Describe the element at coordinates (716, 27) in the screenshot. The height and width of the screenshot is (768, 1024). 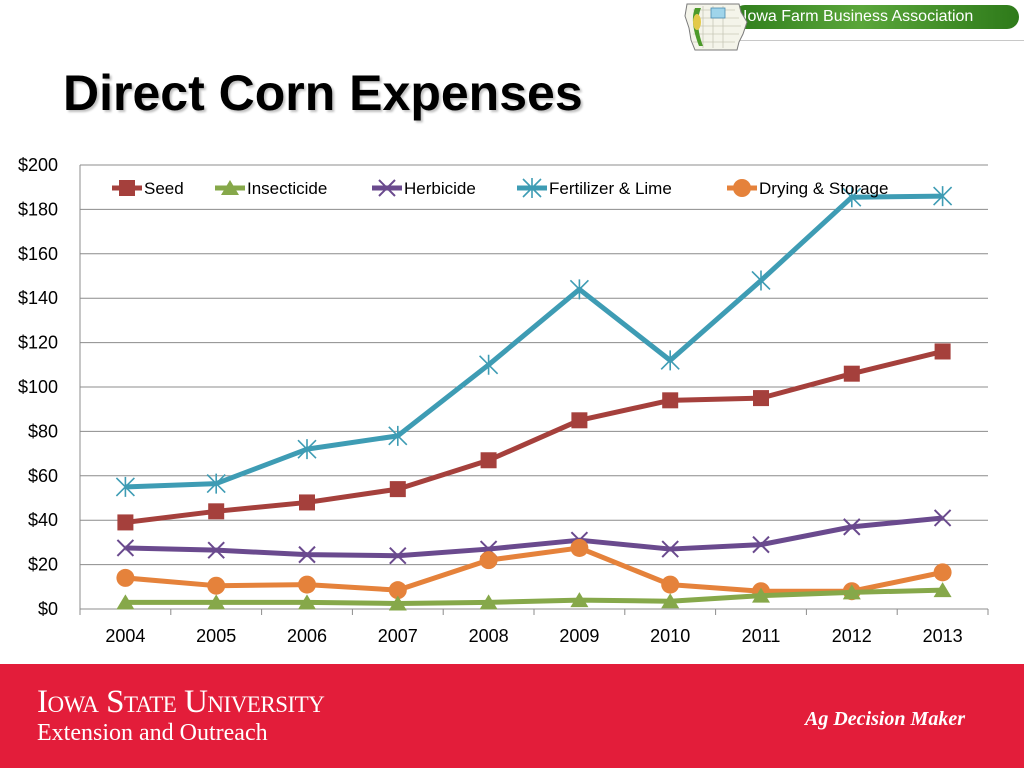
I see `iowa-map-logo-icon` at that location.